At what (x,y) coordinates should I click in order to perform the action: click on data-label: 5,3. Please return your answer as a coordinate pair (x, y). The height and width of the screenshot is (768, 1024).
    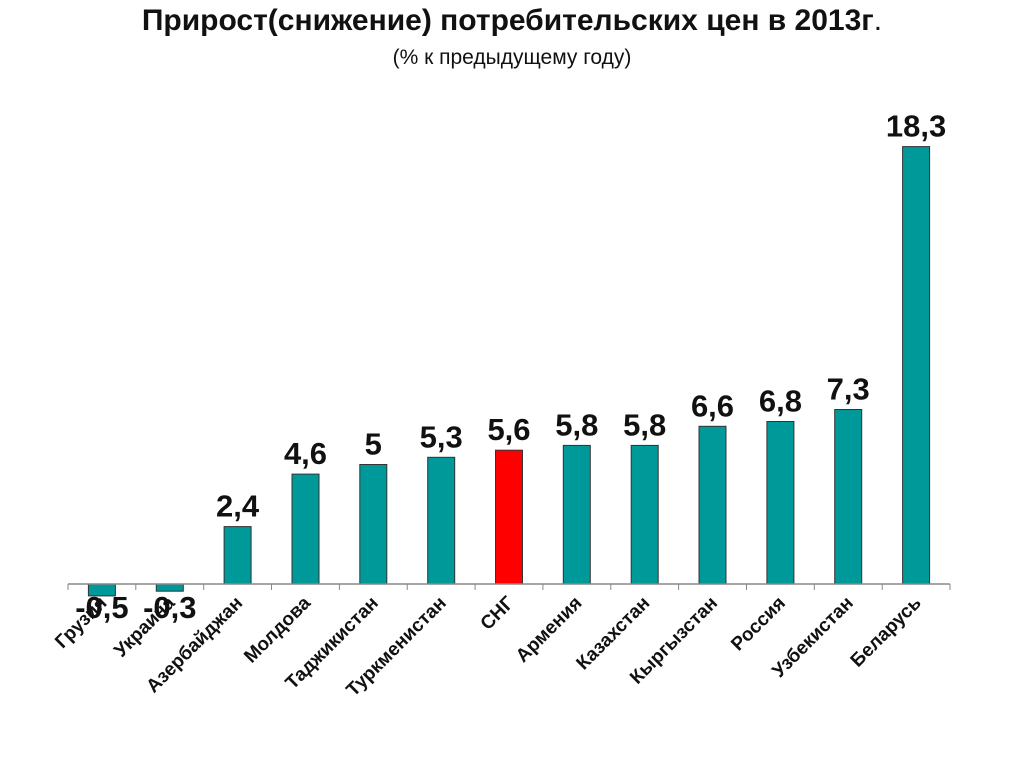
    Looking at the image, I should click on (441, 436).